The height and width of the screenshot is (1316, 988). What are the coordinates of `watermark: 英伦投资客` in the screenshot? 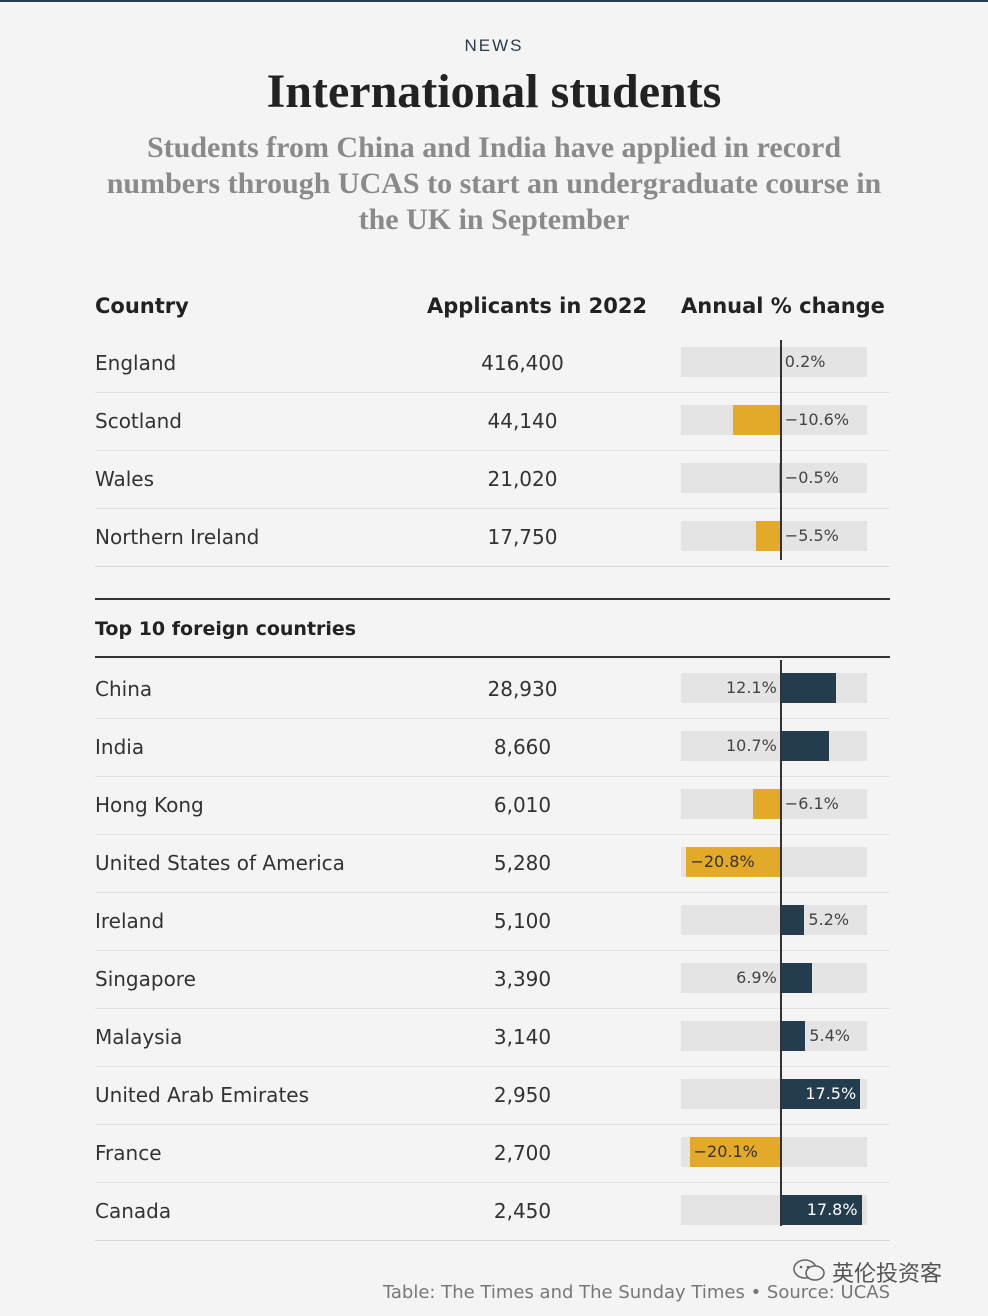 It's located at (867, 1274).